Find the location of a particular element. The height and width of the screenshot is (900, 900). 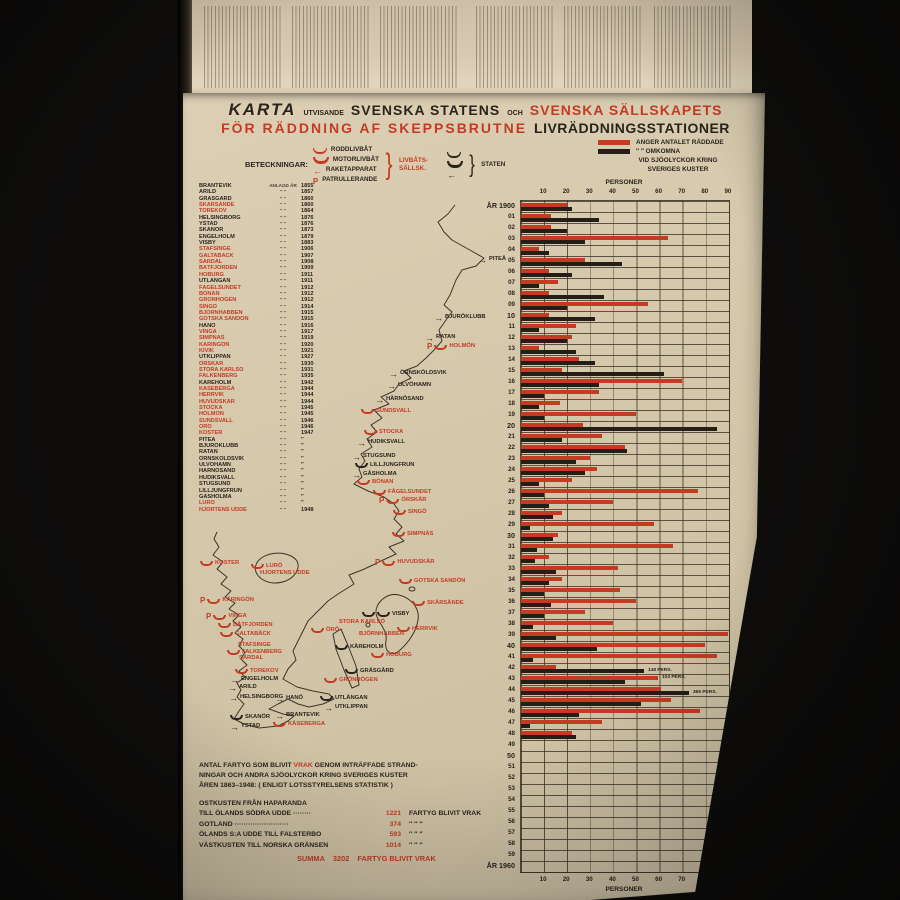

map-label-skan-r: SKANÖR is located at coordinates (250, 717).